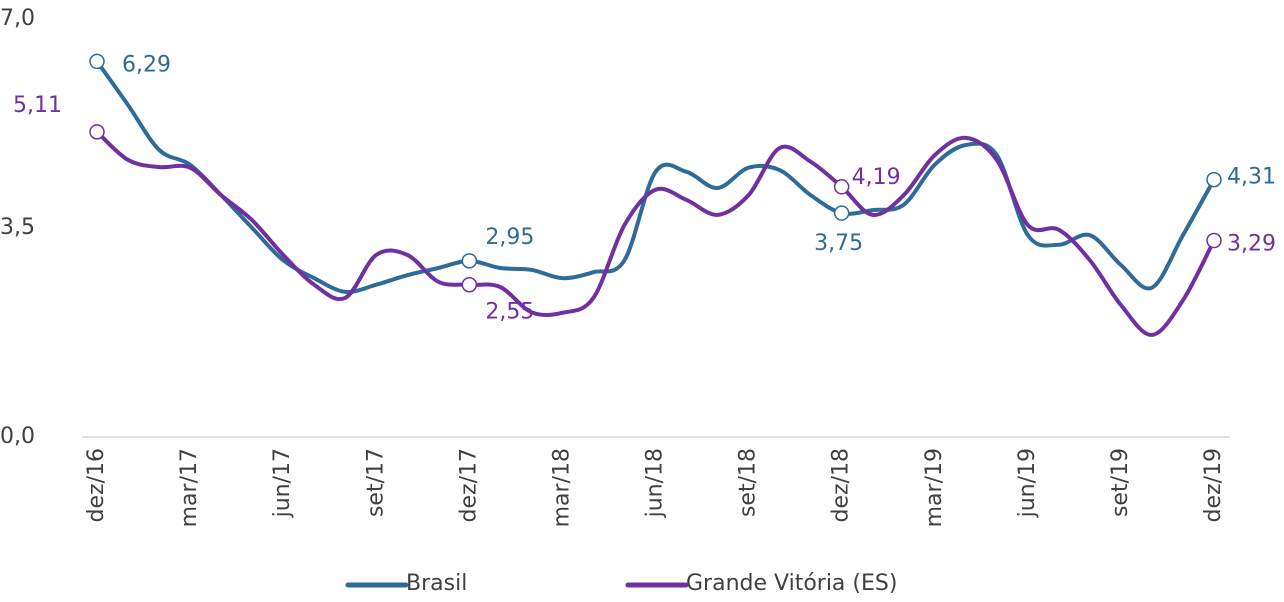 This screenshot has width=1284, height=602. I want to click on x-tick-label: jun/18, so click(655, 483).